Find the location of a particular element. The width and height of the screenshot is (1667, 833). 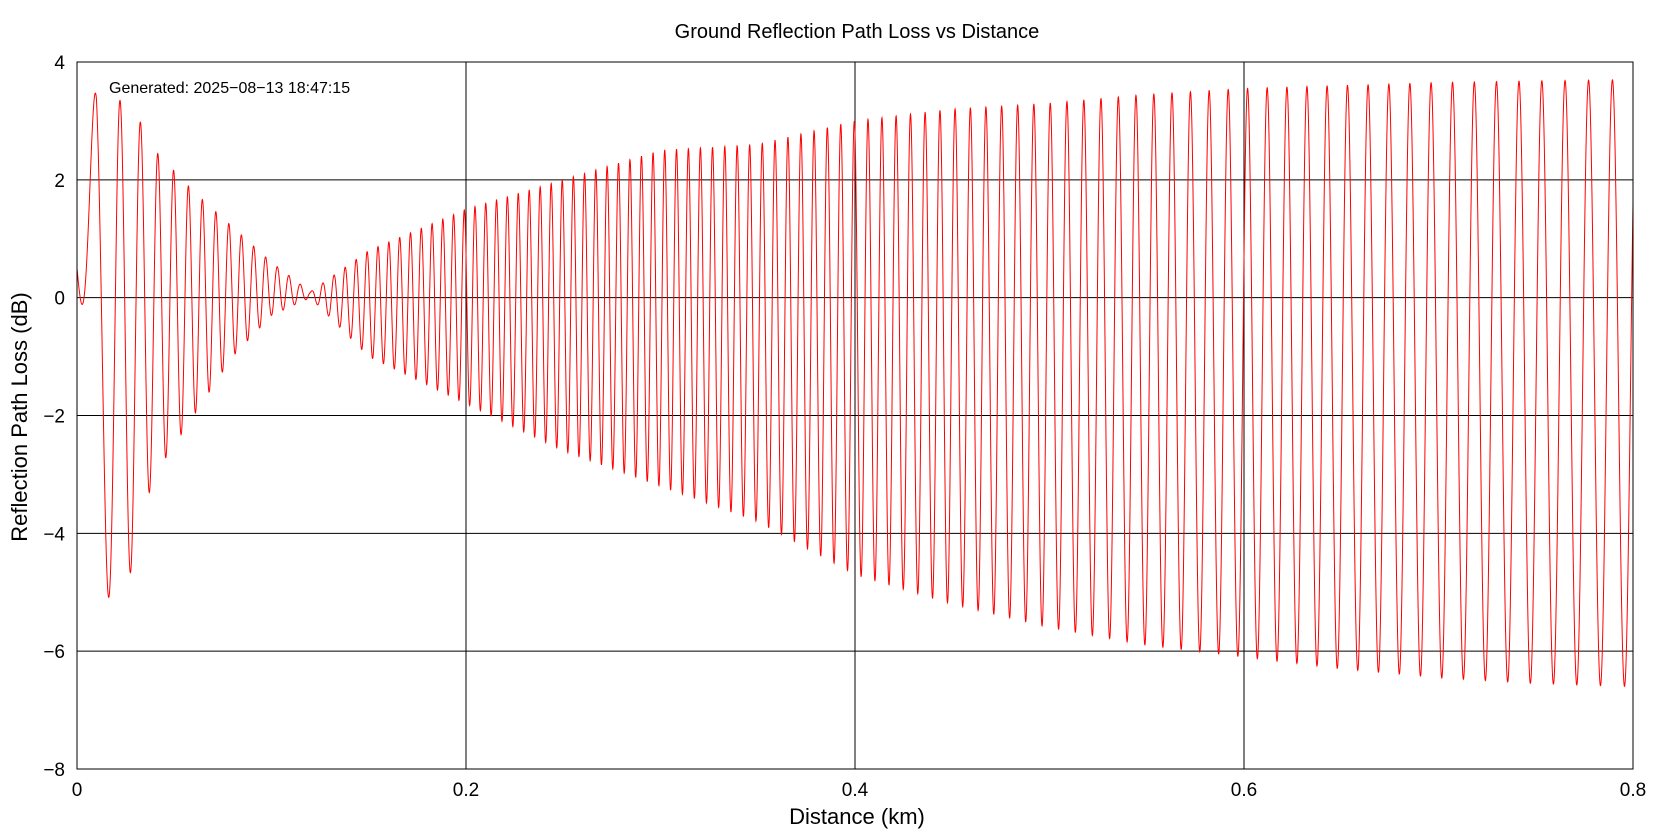

x-tick-label: 0.4 is located at coordinates (855, 790).